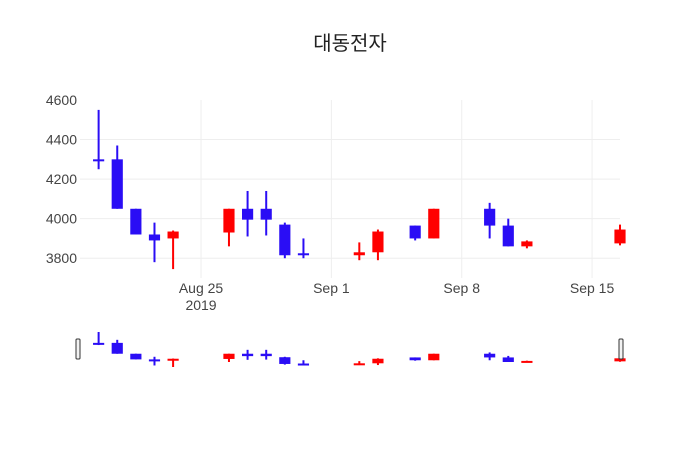 This screenshot has height=455, width=700. I want to click on range-slider-background, so click(350, 349).